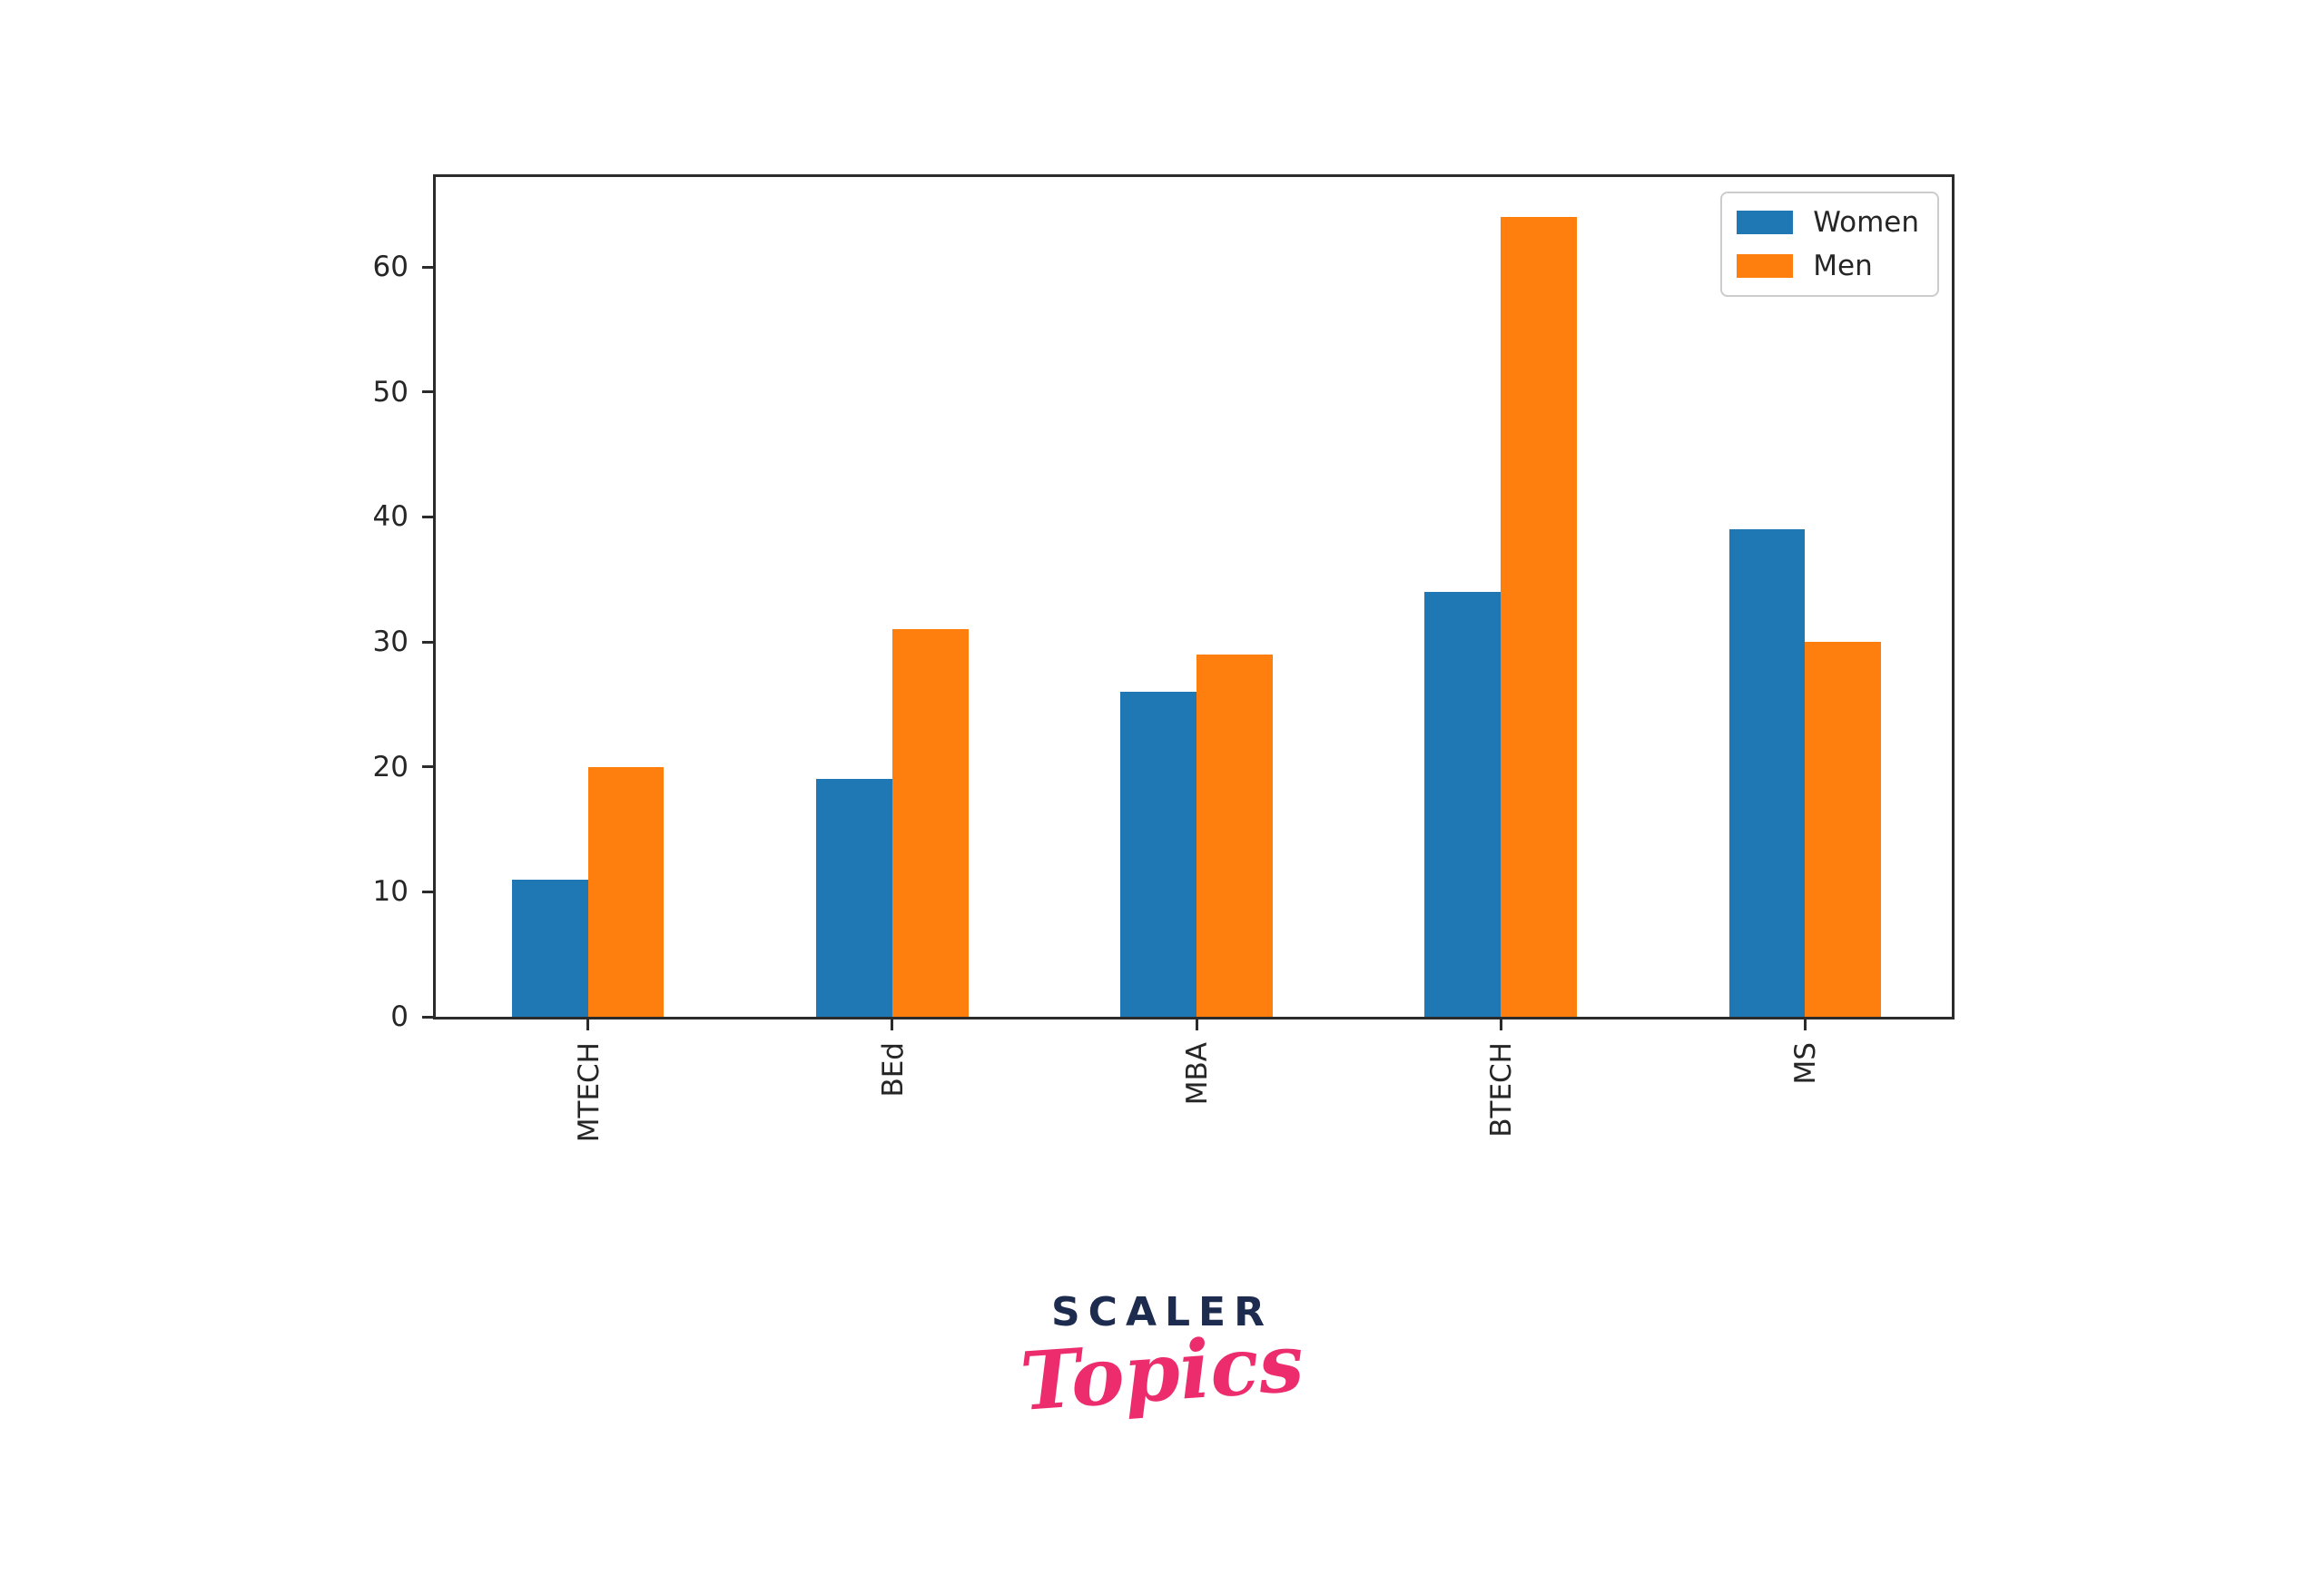 This screenshot has height=1576, width=2324. Describe the element at coordinates (390, 642) in the screenshot. I see `y-axis-tick-label-30: 30` at that location.